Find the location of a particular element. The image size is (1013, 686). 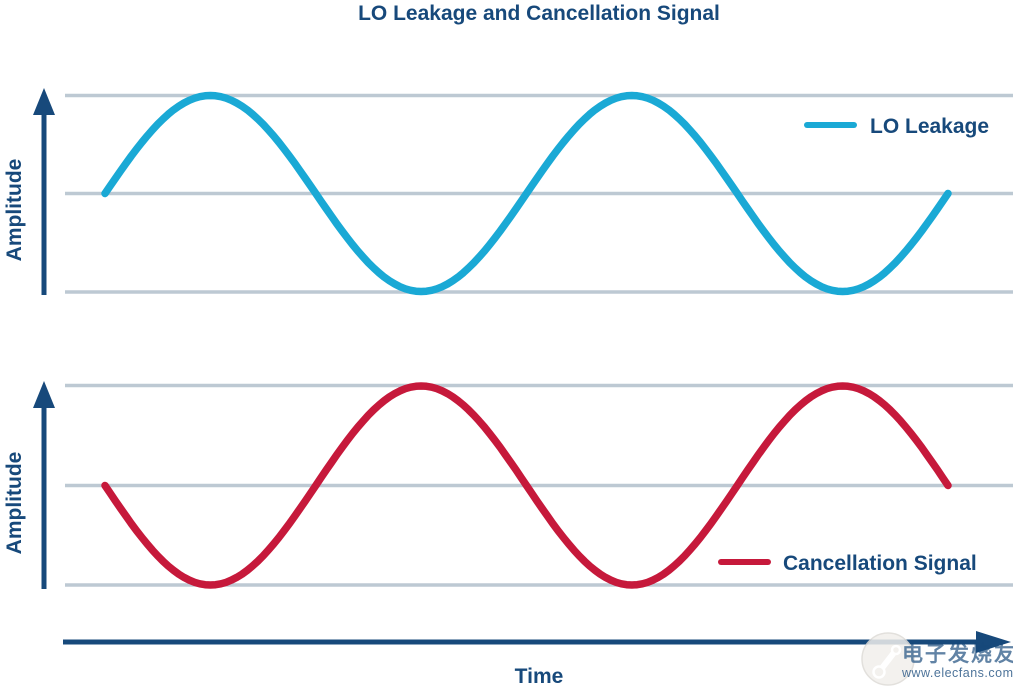

arrow-right-icon is located at coordinates (993, 642).